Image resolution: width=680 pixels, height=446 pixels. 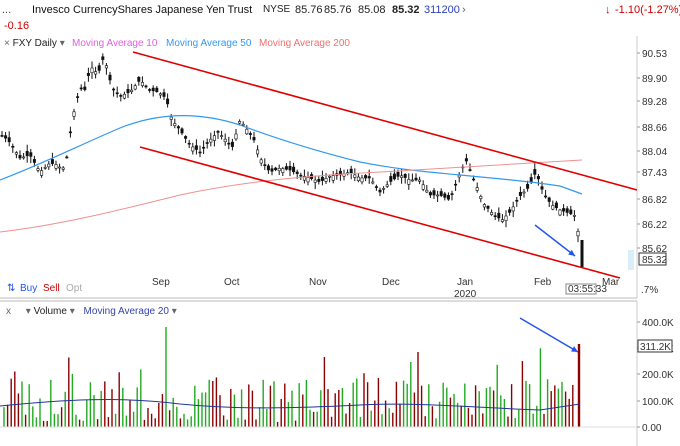 What do you see at coordinates (174, 311) in the screenshot?
I see `volume-ma-dropdown-icon: ▾` at bounding box center [174, 311].